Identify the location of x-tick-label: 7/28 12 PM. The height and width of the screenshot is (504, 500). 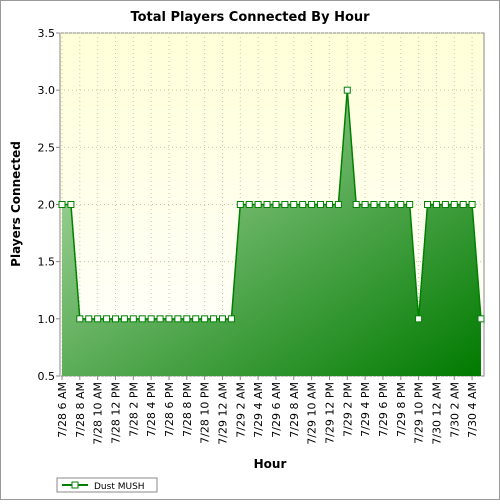
(115, 413).